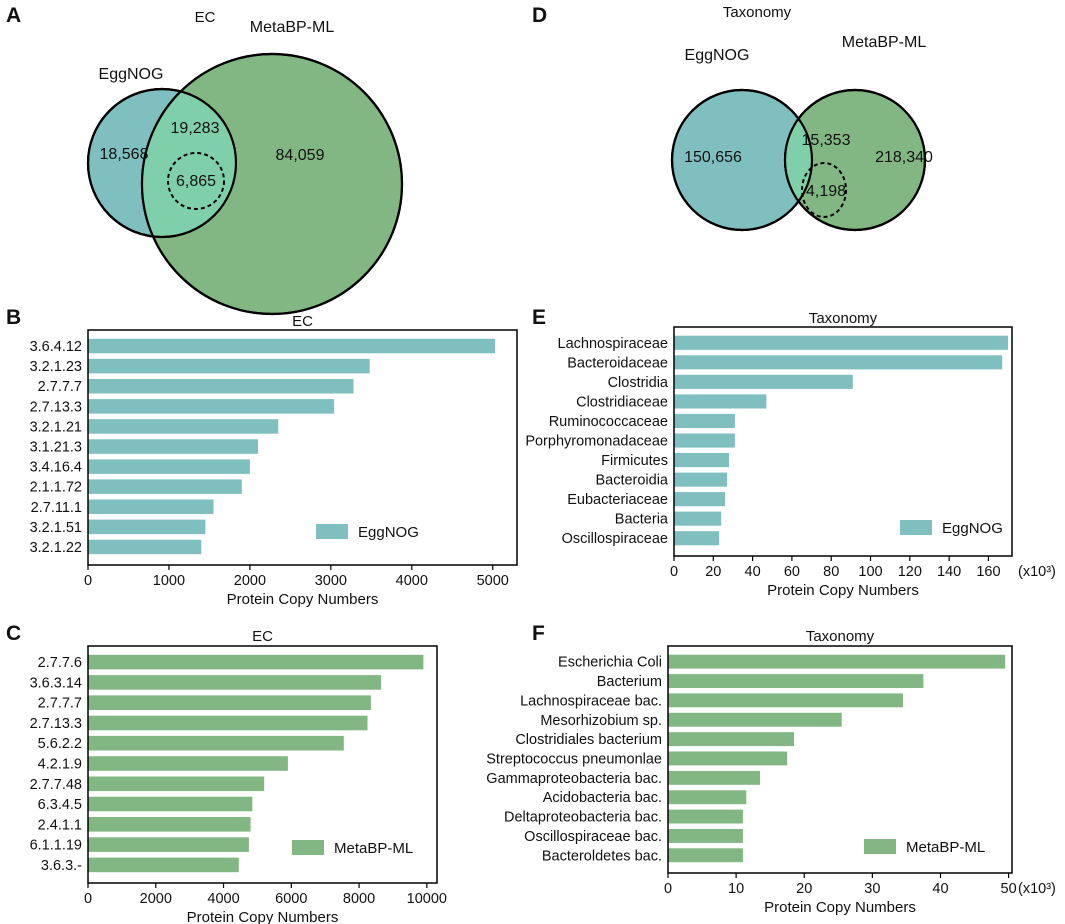 The width and height of the screenshot is (1065, 924). I want to click on venn-ec-eggnog-label: EggNOG, so click(131, 74).